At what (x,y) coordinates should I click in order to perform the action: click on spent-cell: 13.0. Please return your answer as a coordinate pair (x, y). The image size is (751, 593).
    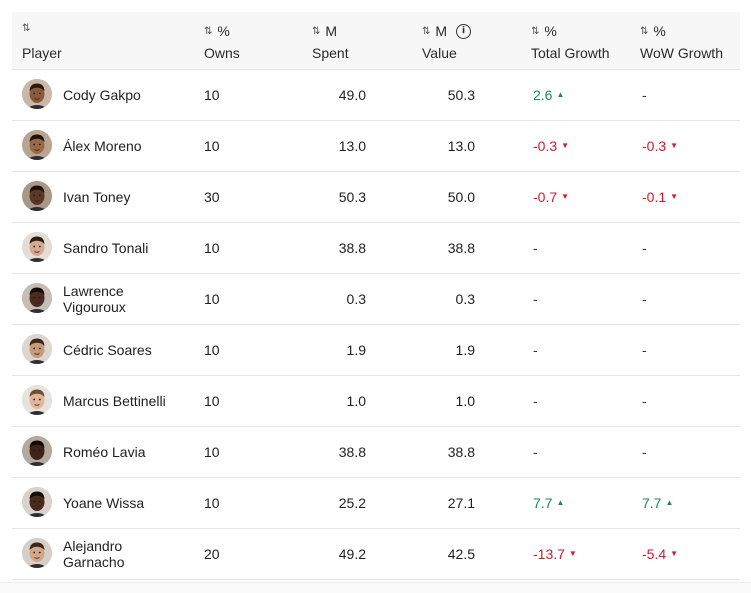
    Looking at the image, I should click on (352, 146).